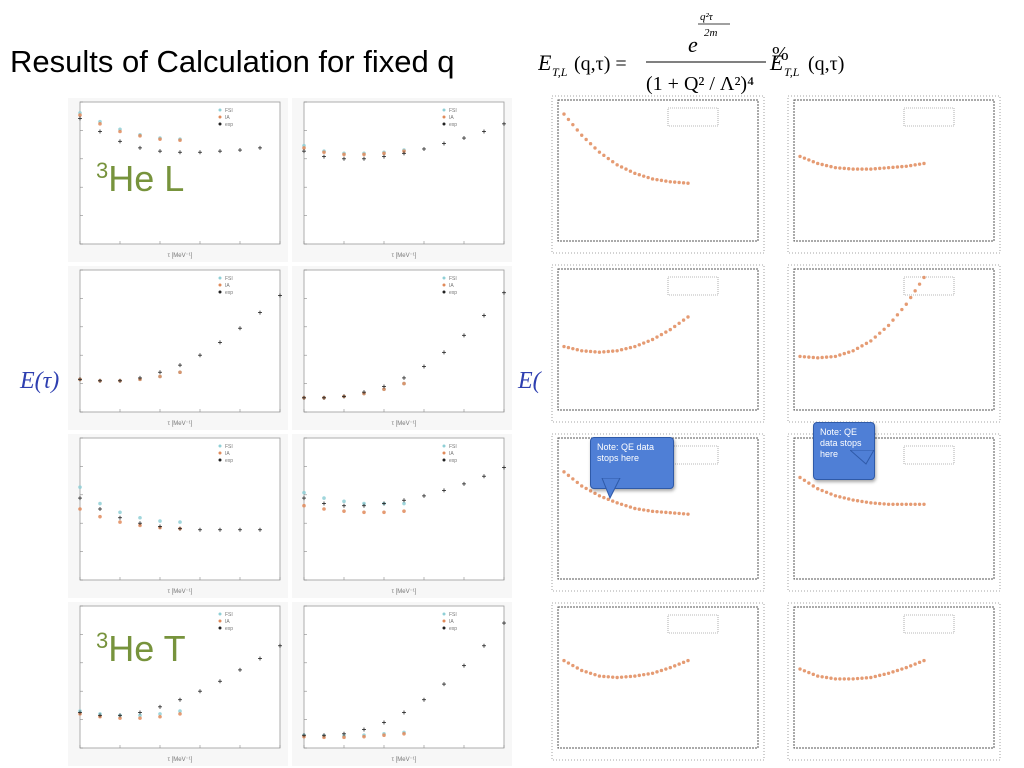  I want to click on legend-label: IA, so click(451, 286).